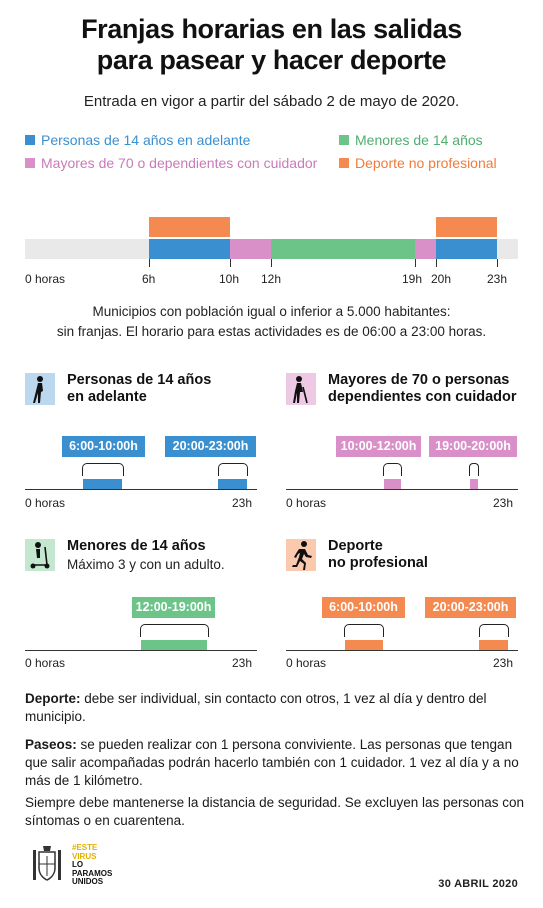  Describe the element at coordinates (473, 446) in the screenshot. I see `slot-label: 19:00-20:00h` at that location.